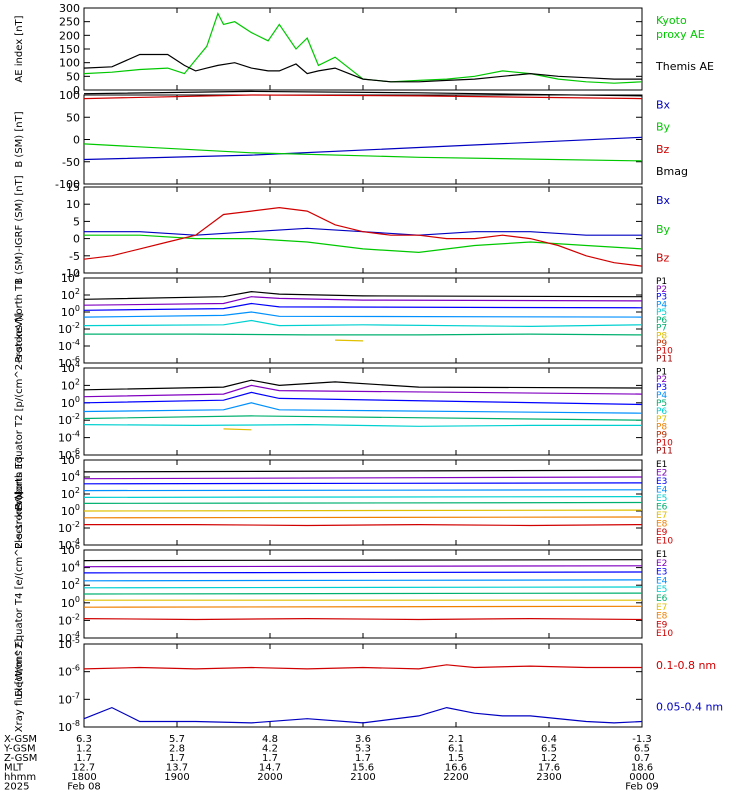 The width and height of the screenshot is (750, 800). I want to click on footer-value: 0.7, so click(642, 758).